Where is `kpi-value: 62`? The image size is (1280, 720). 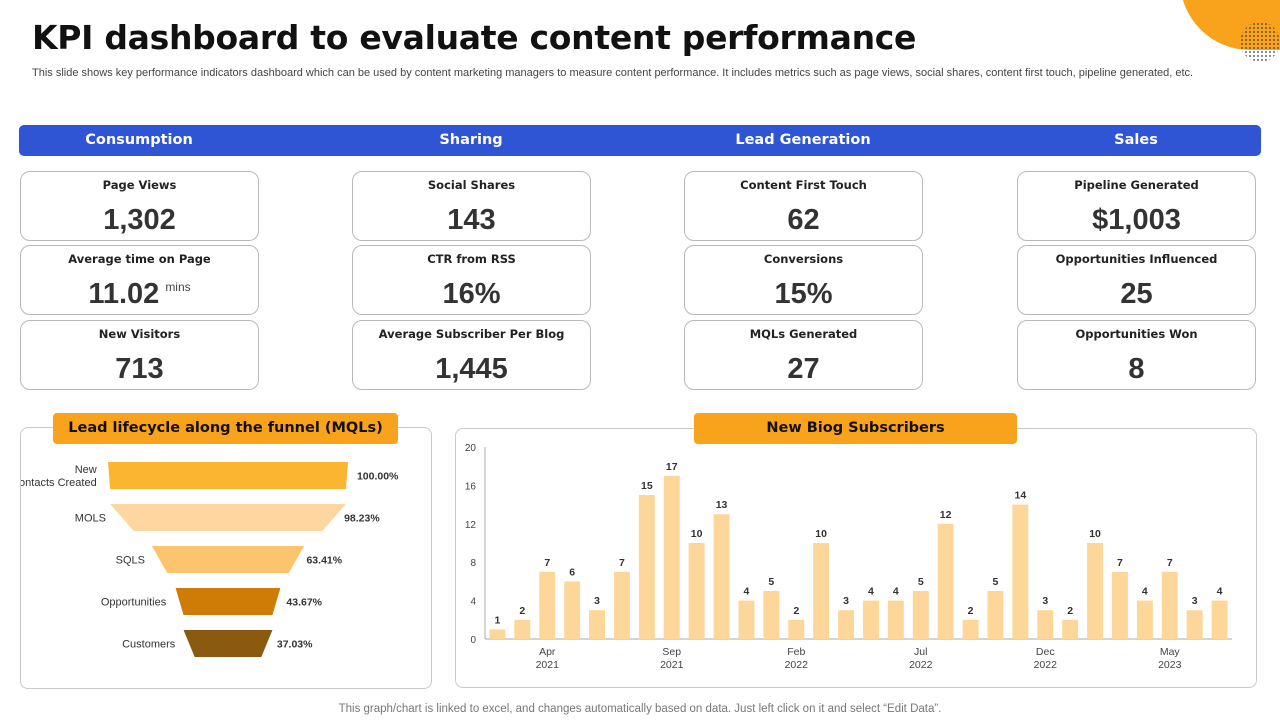
kpi-value: 62 is located at coordinates (803, 220).